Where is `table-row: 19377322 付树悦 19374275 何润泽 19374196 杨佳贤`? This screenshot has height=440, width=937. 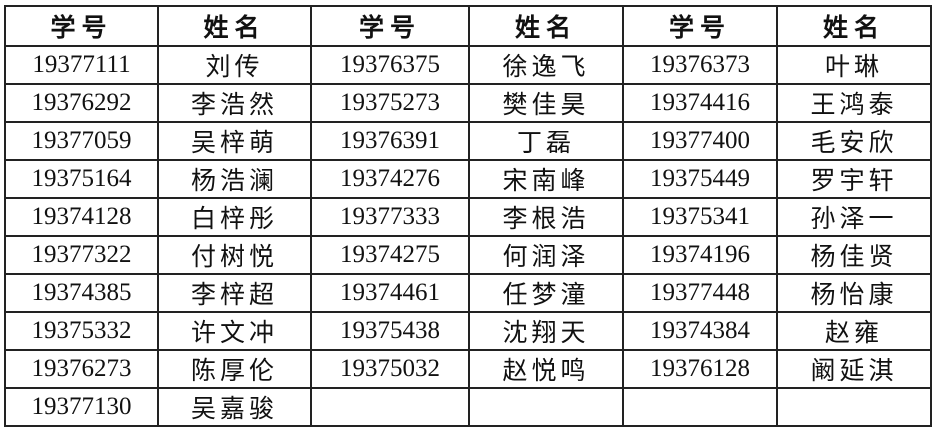 table-row: 19377322 付树悦 19374275 何润泽 19374196 杨佳贤 is located at coordinates (468, 255).